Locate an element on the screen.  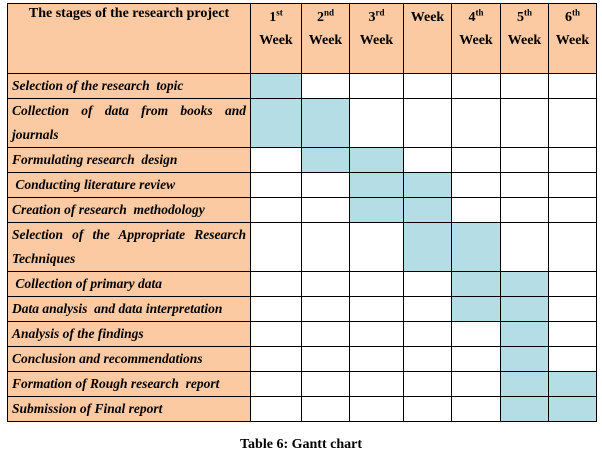
table-row: Conclusion and recommendations is located at coordinates (302, 359).